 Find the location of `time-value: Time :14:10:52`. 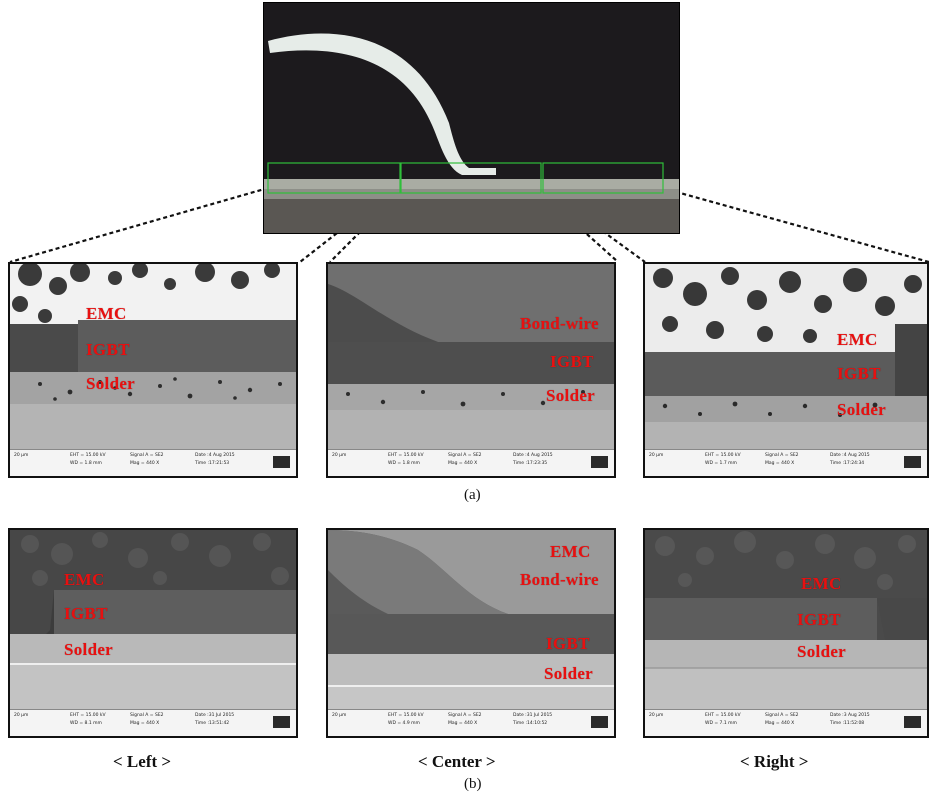

time-value: Time :14:10:52 is located at coordinates (530, 723).